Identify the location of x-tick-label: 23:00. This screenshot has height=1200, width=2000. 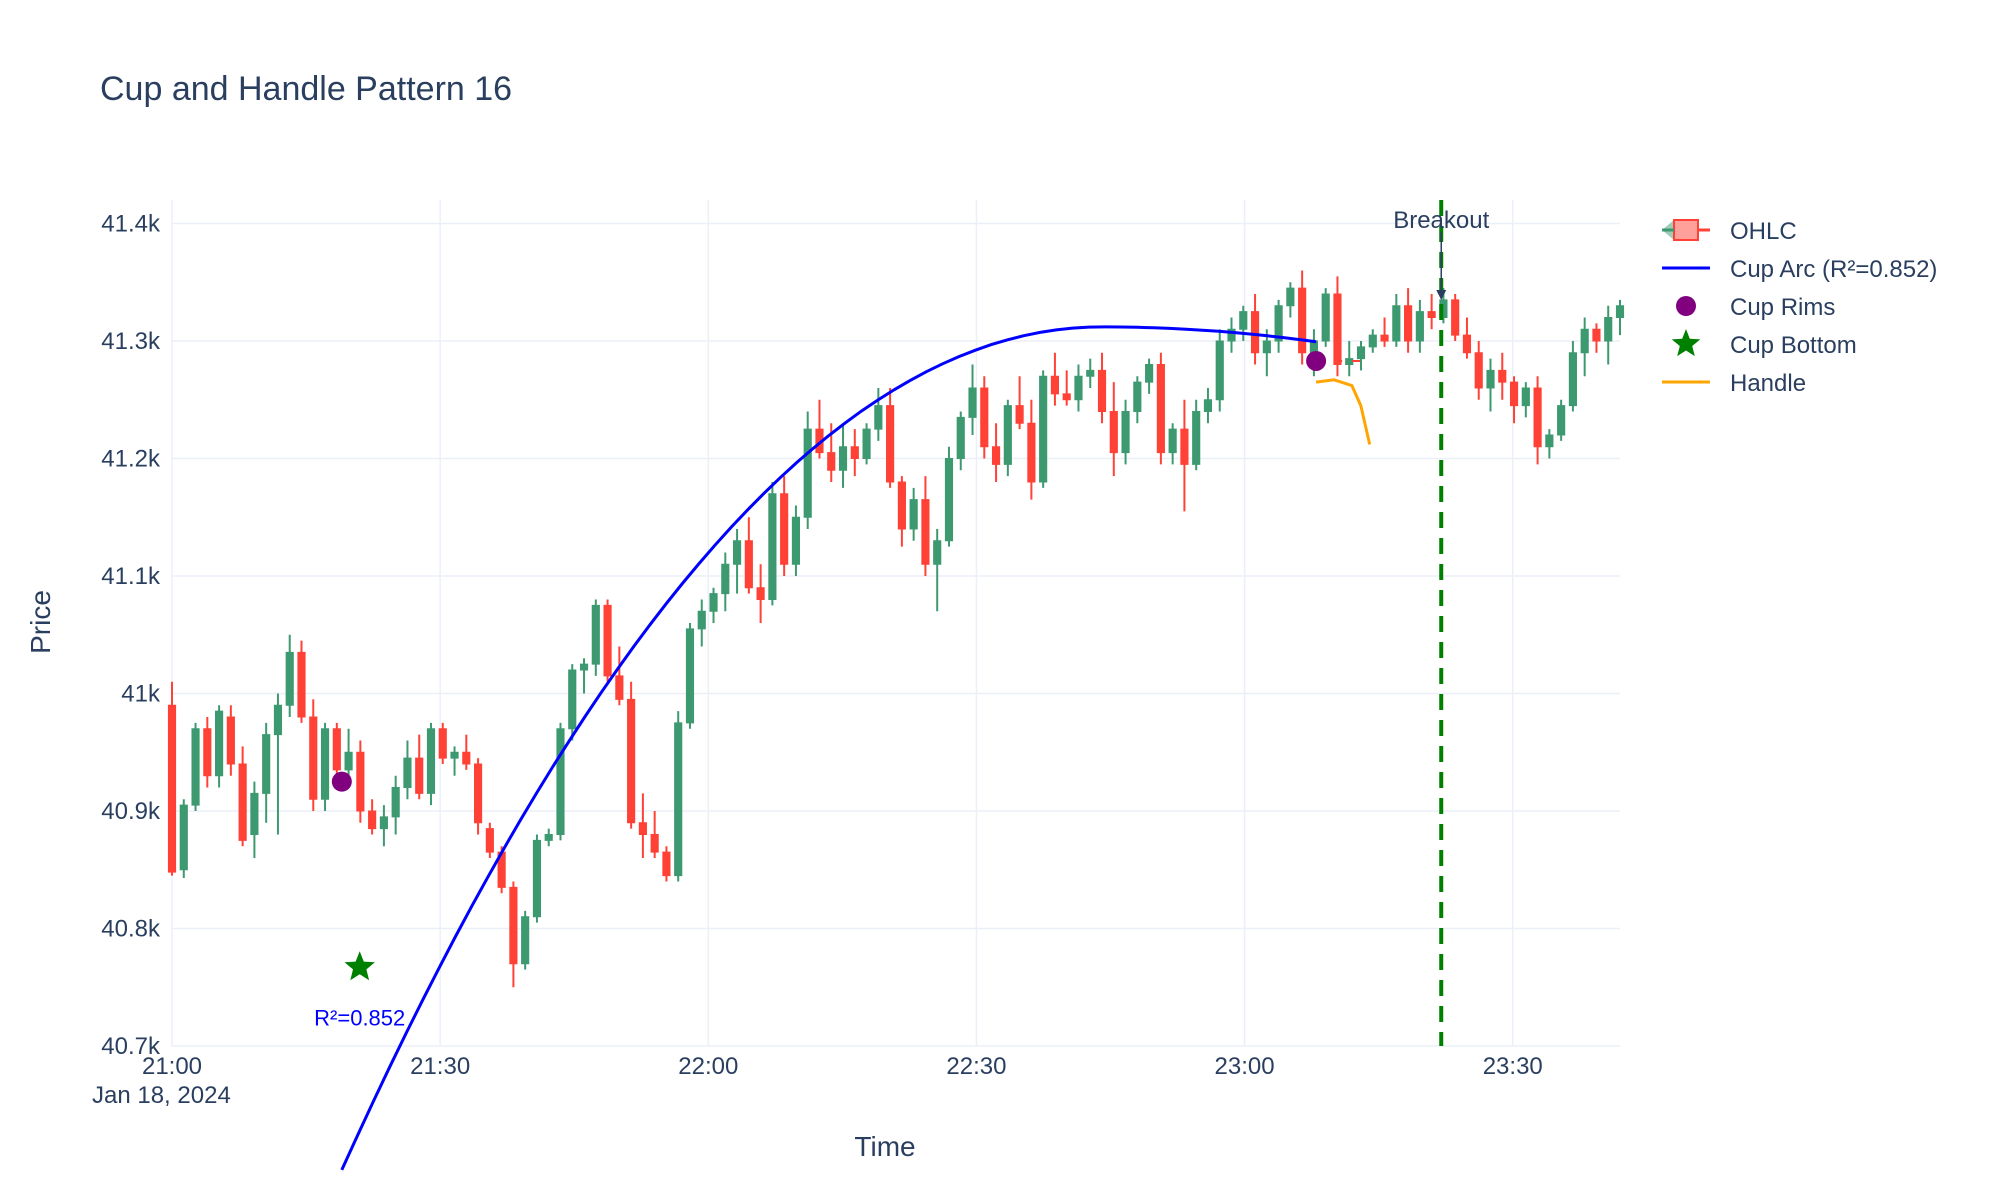
(1245, 1066).